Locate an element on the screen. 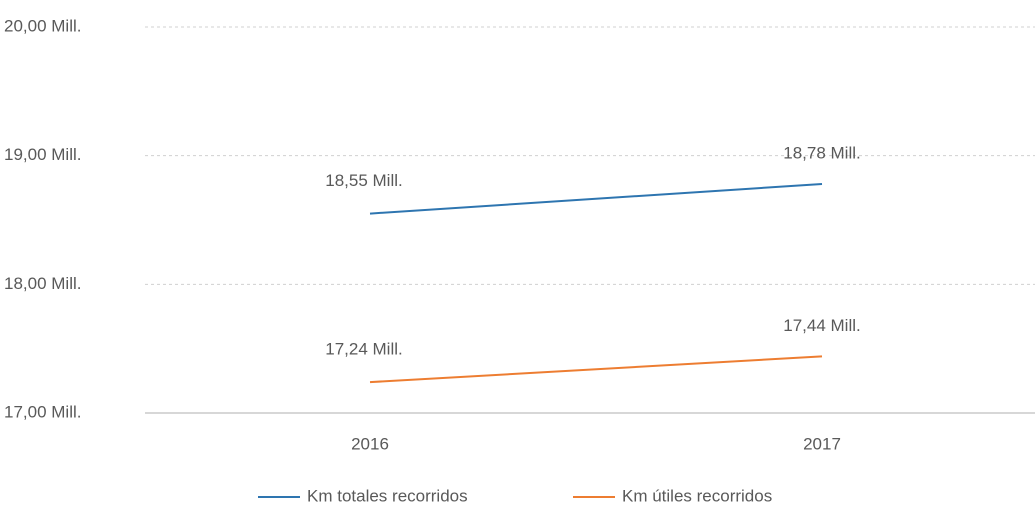 The image size is (1035, 509). data-label: 17,24 Mill. is located at coordinates (363, 349).